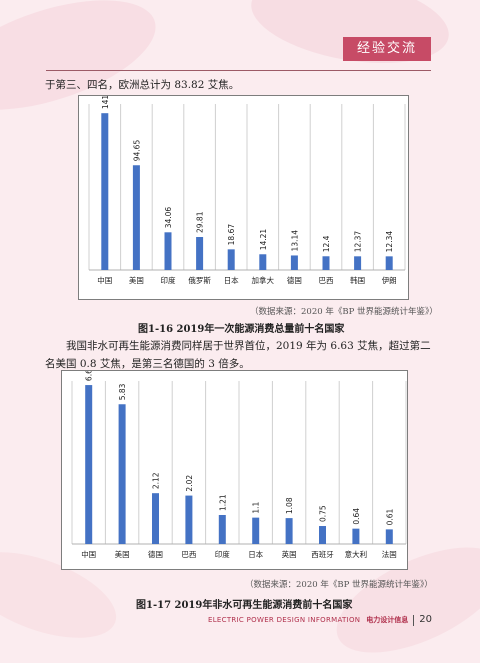 The image size is (480, 663). Describe the element at coordinates (323, 513) in the screenshot. I see `data-label: 0.75` at that location.